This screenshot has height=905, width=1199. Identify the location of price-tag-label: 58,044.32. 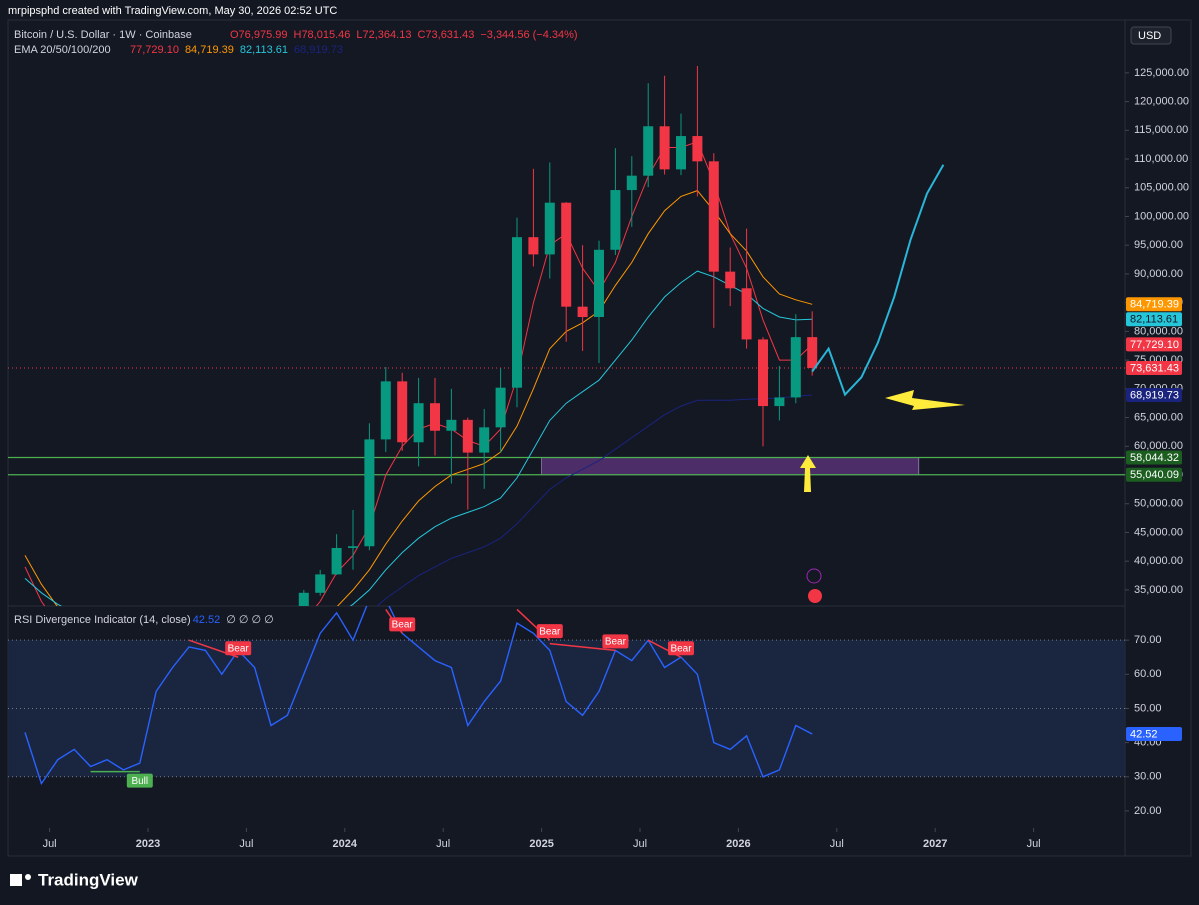
(1154, 458).